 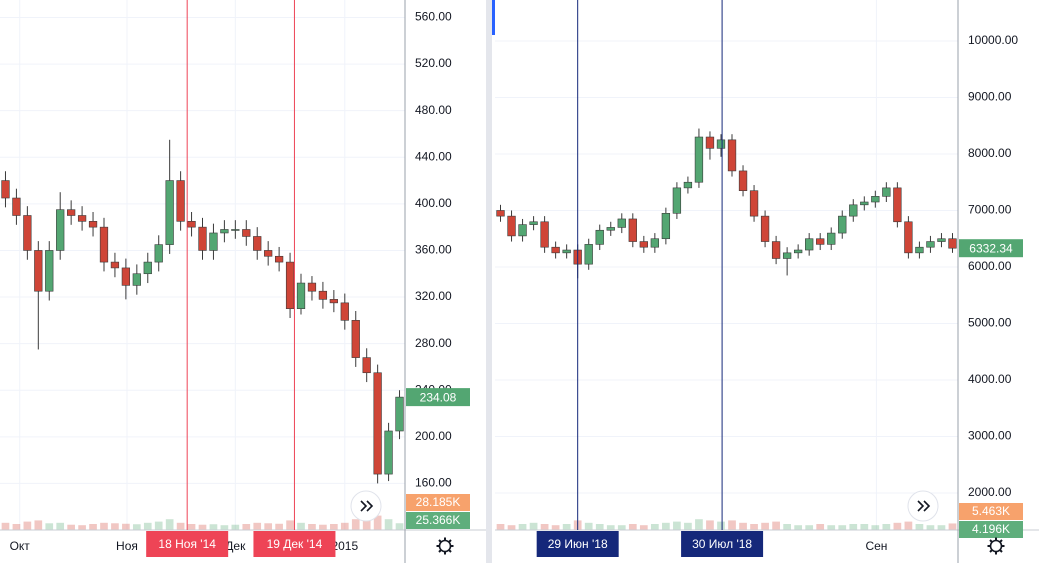 What do you see at coordinates (990, 379) in the screenshot?
I see `y-tick-label: 4000.00` at bounding box center [990, 379].